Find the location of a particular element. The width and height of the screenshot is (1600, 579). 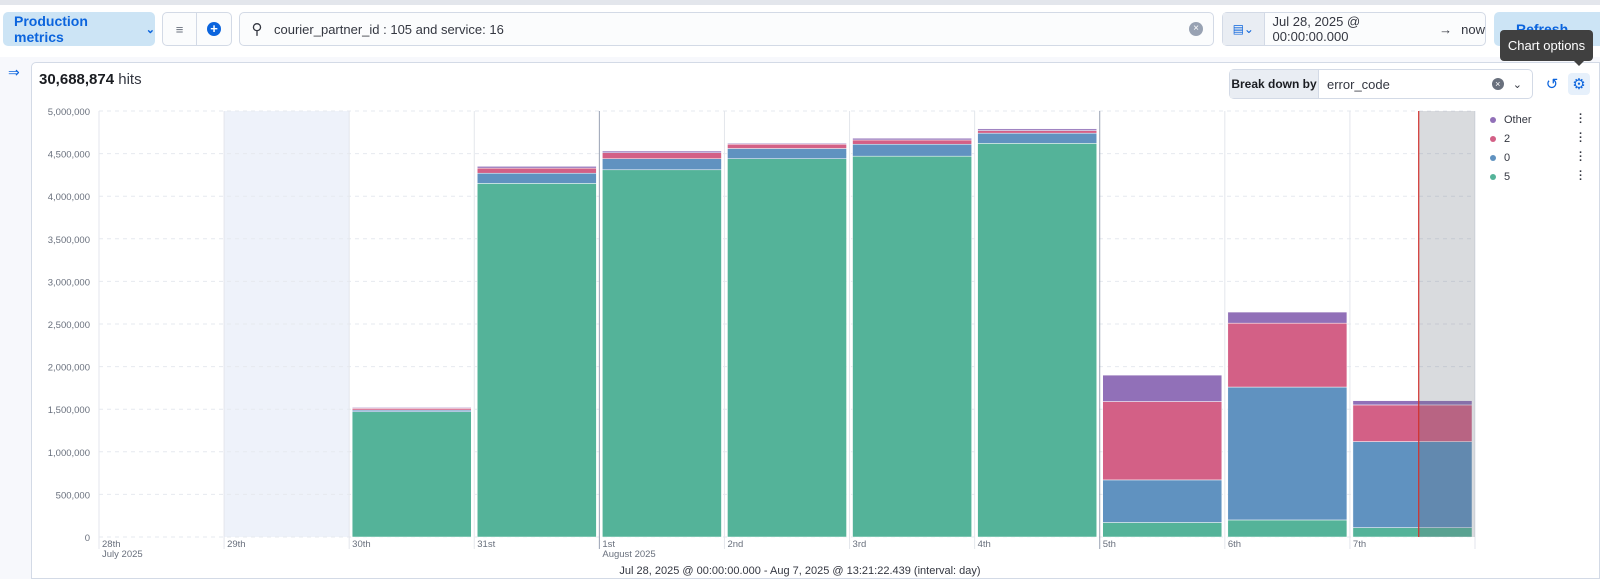

date-picker: ▤⌄ Jul 28, 2025 @ 00:00:00.000 → now is located at coordinates (1354, 29).